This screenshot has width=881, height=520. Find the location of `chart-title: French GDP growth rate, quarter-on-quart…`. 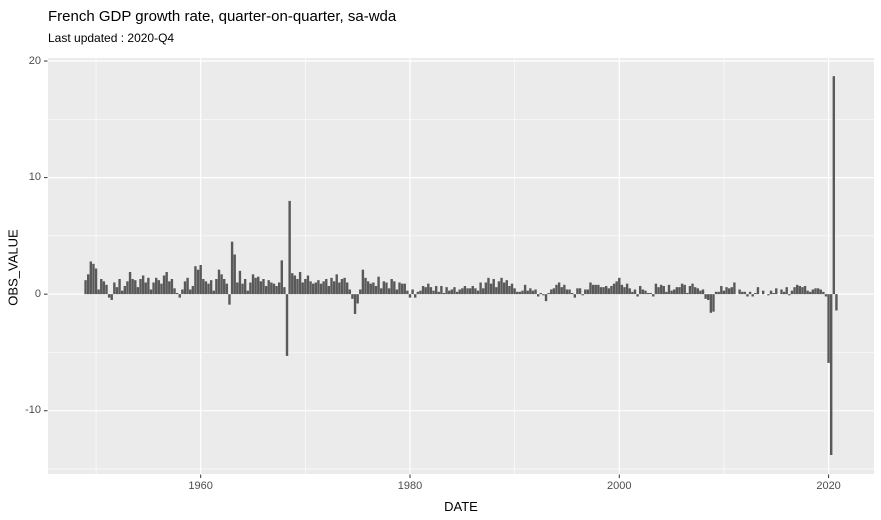

chart-title: French GDP growth rate, quarter-on-quart… is located at coordinates (222, 16).